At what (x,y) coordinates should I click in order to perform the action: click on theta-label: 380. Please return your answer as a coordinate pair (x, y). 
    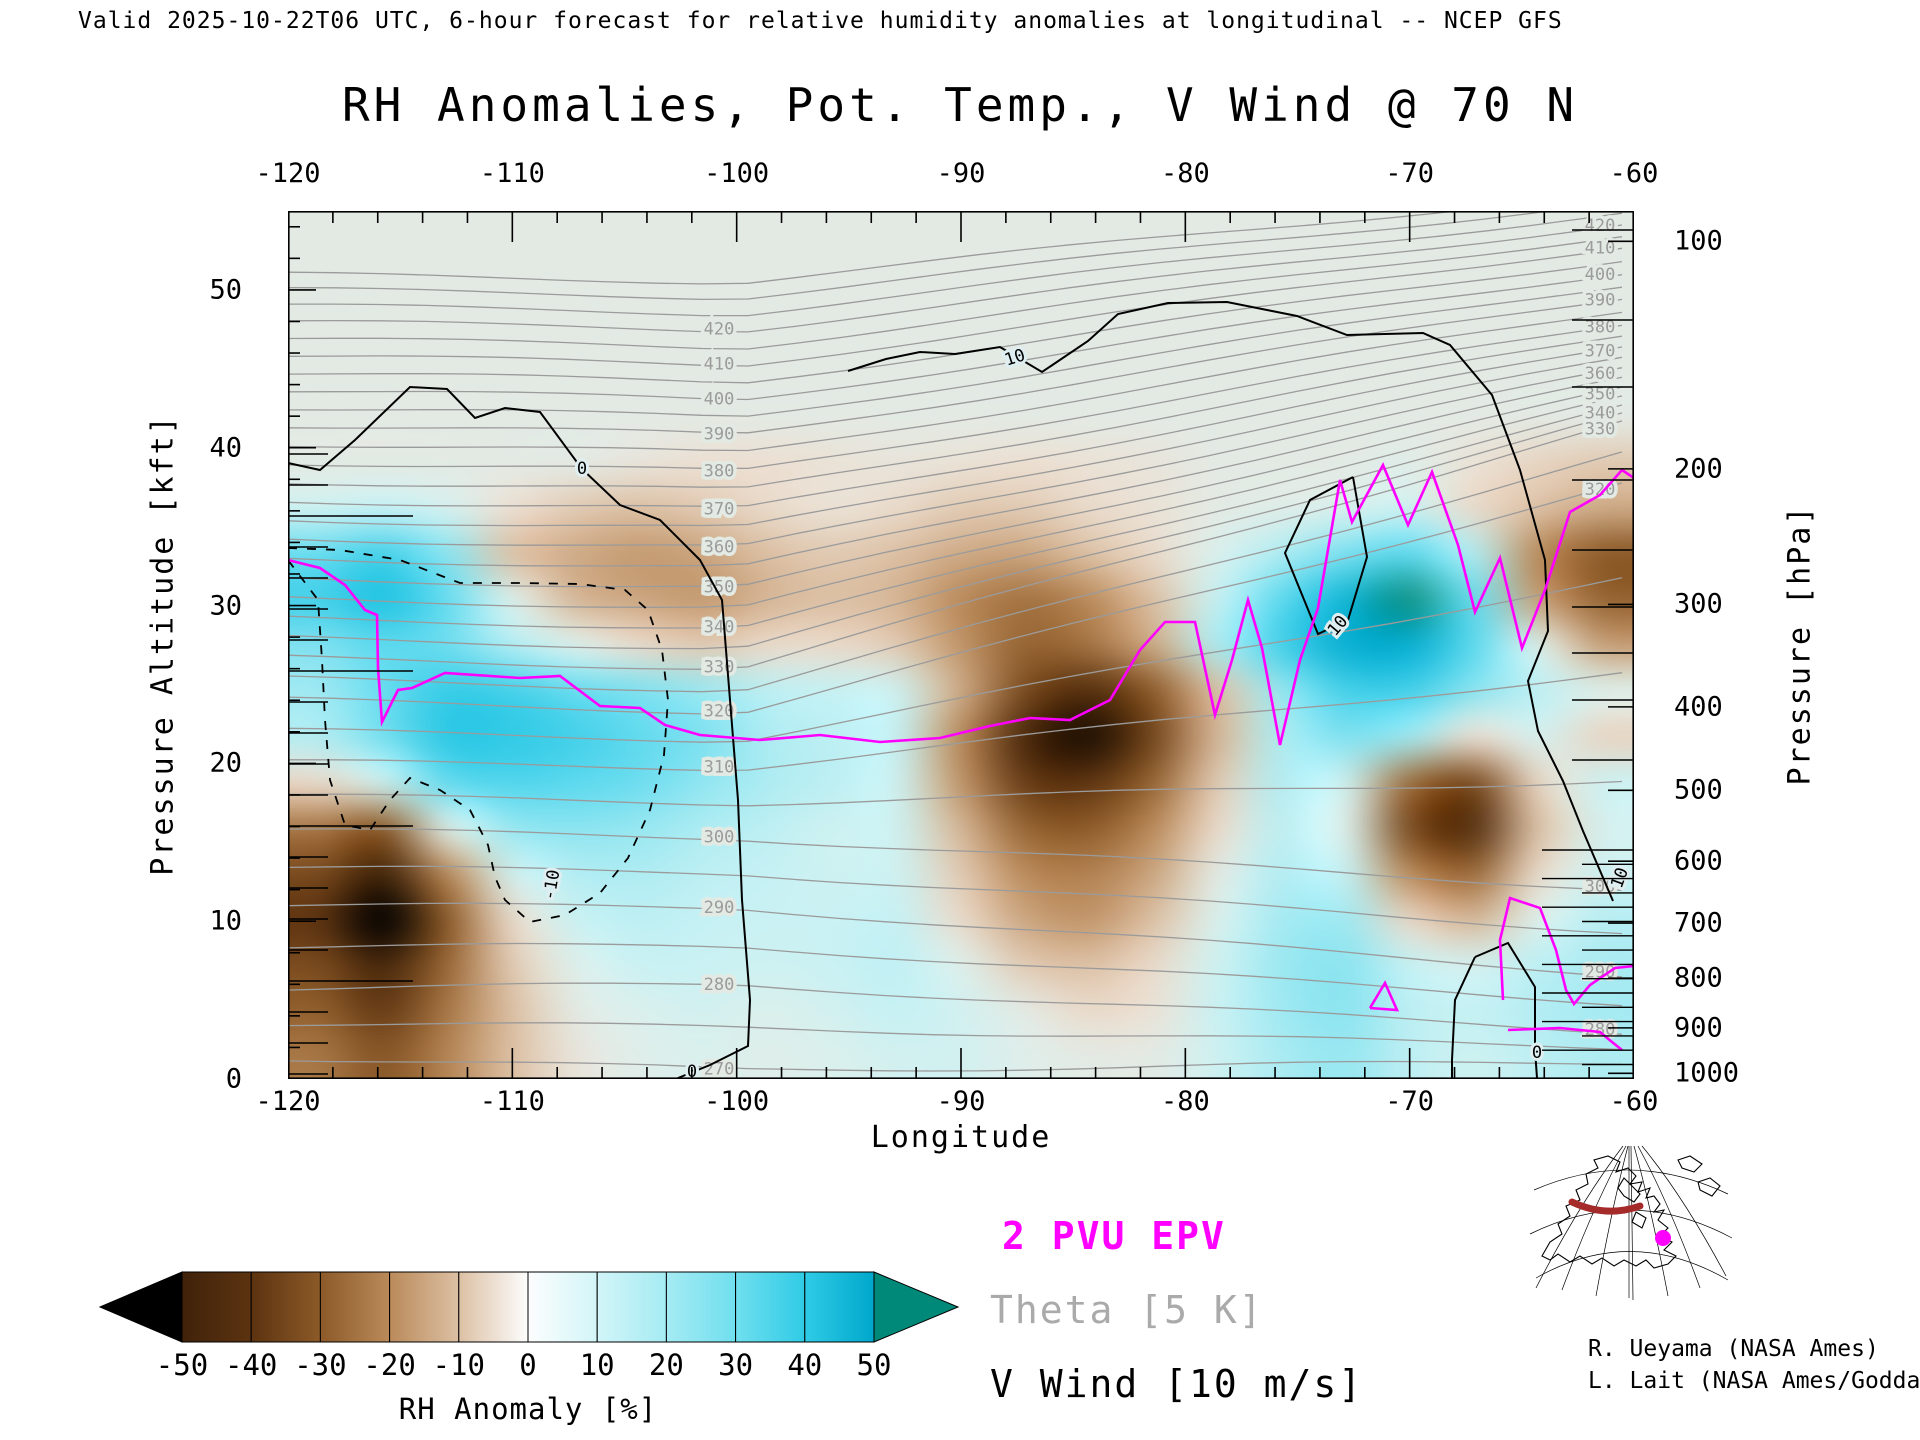
    Looking at the image, I should click on (1600, 328).